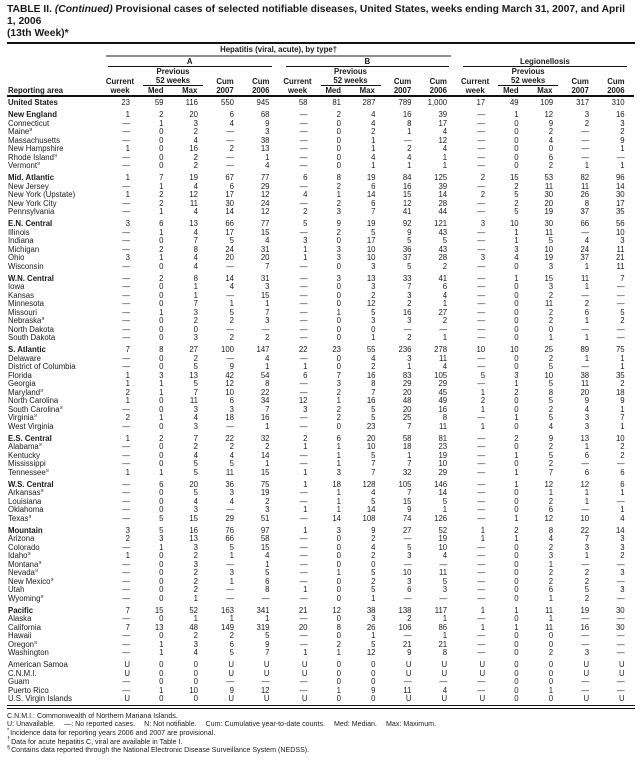  I want to click on value-cell: 13, so click(371, 278).